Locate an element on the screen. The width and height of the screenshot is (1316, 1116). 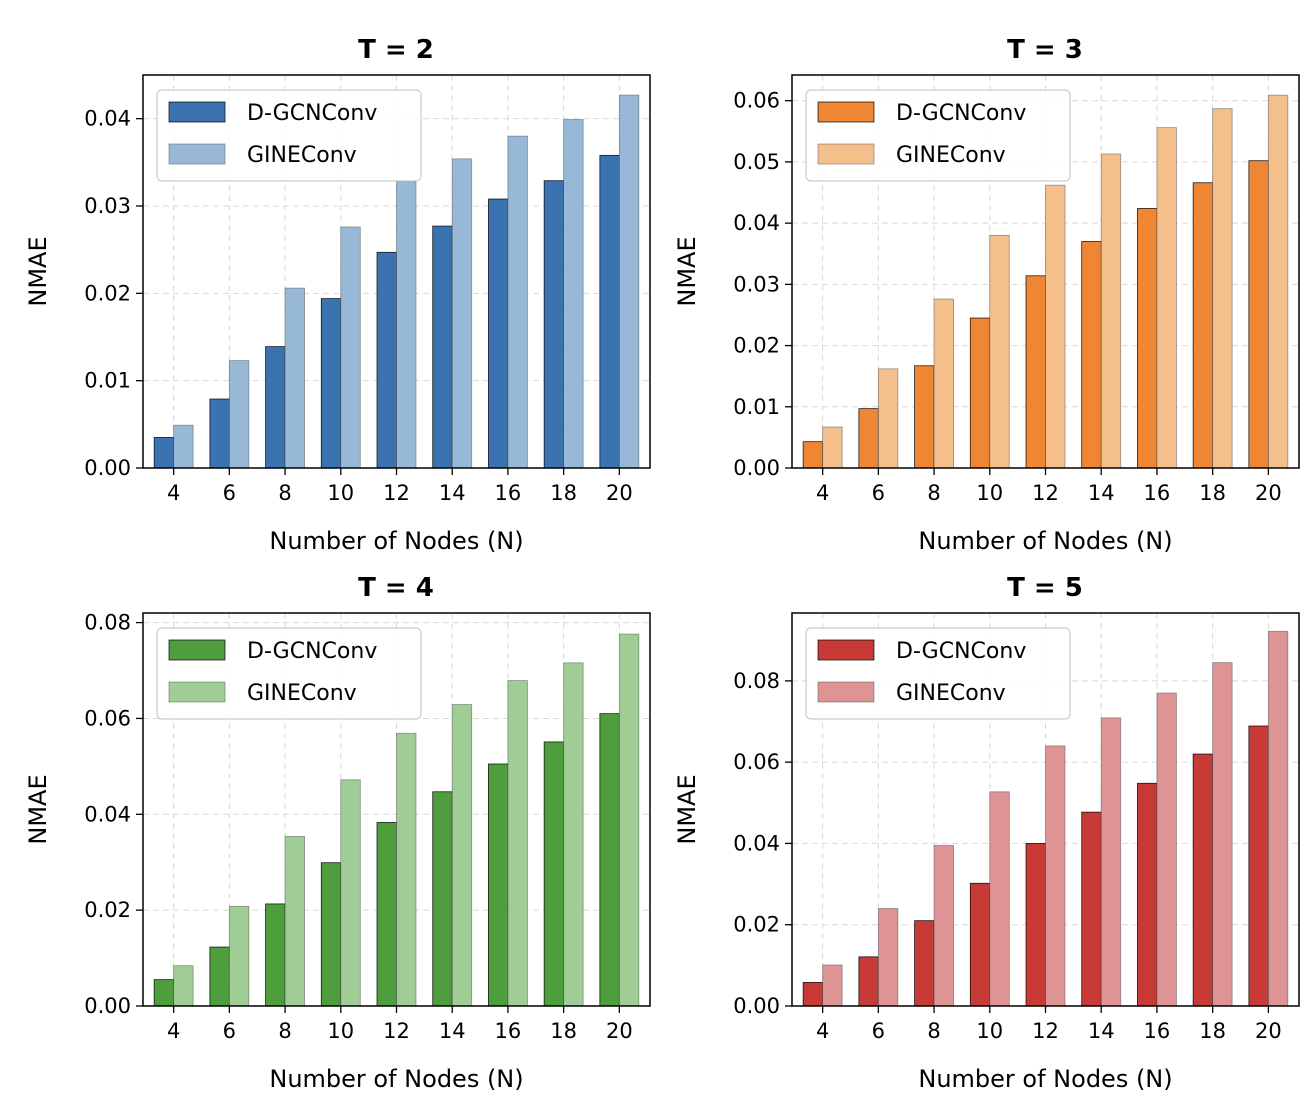
chart-title: T = 5 is located at coordinates (1045, 588).